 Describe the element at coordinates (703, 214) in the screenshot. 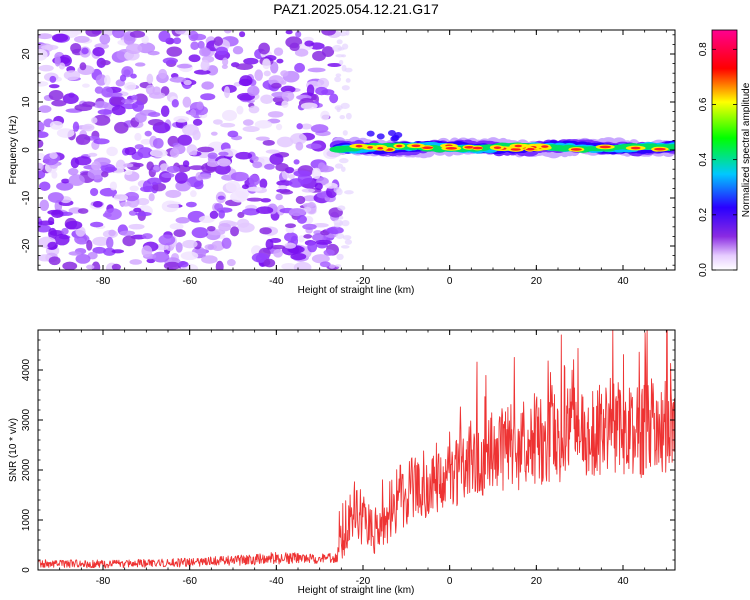

I see `colorbar-tick-label: 0.2` at that location.